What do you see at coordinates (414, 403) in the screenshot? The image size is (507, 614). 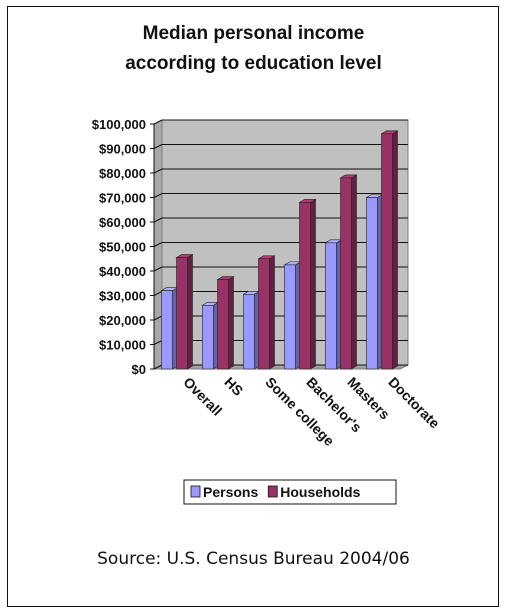 I see `x-tick-label: Doctorate` at bounding box center [414, 403].